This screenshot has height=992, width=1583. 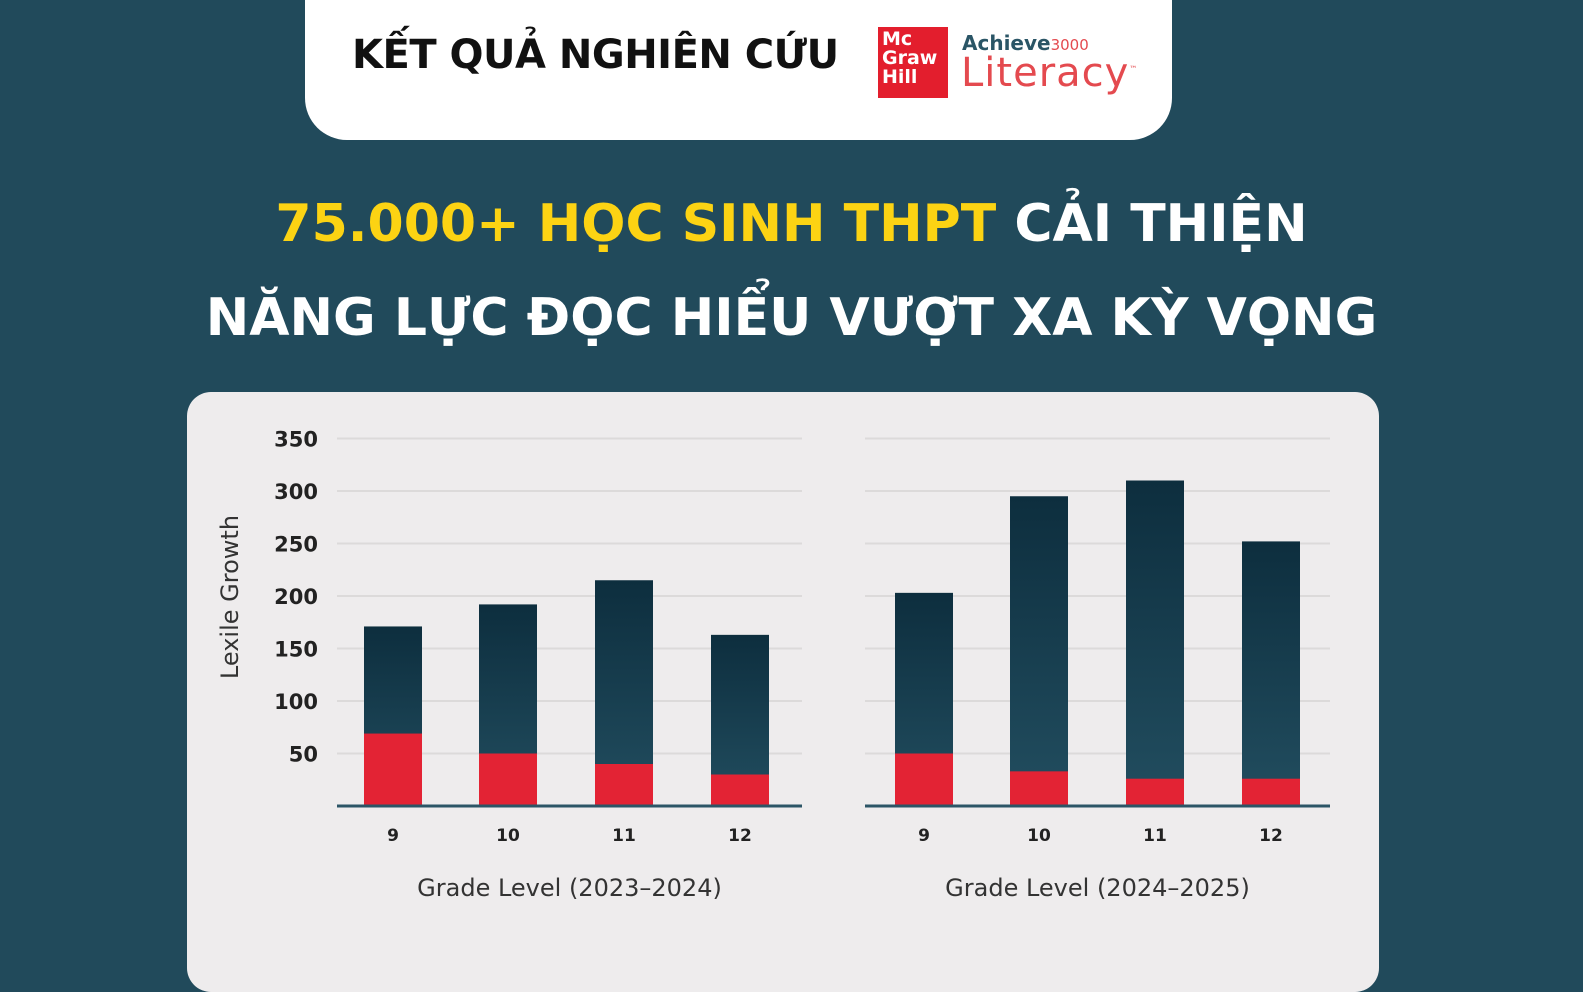 I want to click on literacy-logo-text: Literacy™, so click(x=1050, y=73).